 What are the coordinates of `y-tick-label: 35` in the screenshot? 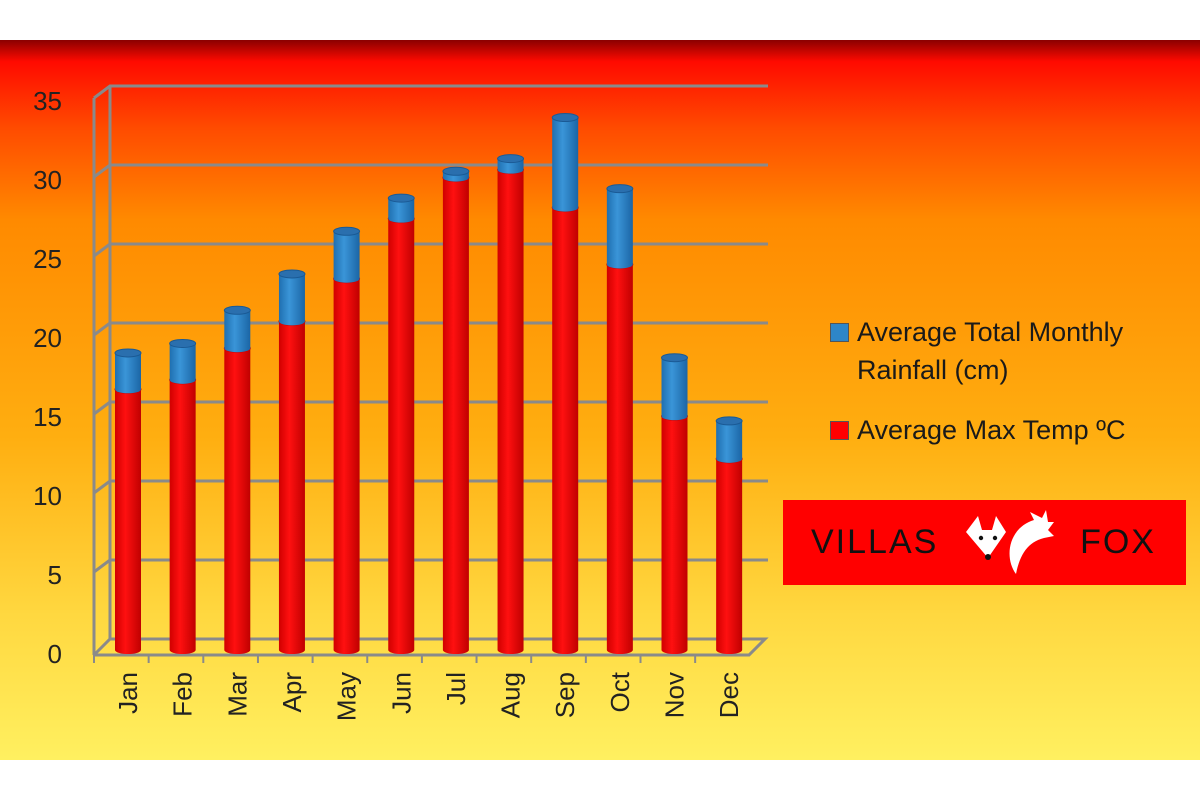 It's located at (47, 101).